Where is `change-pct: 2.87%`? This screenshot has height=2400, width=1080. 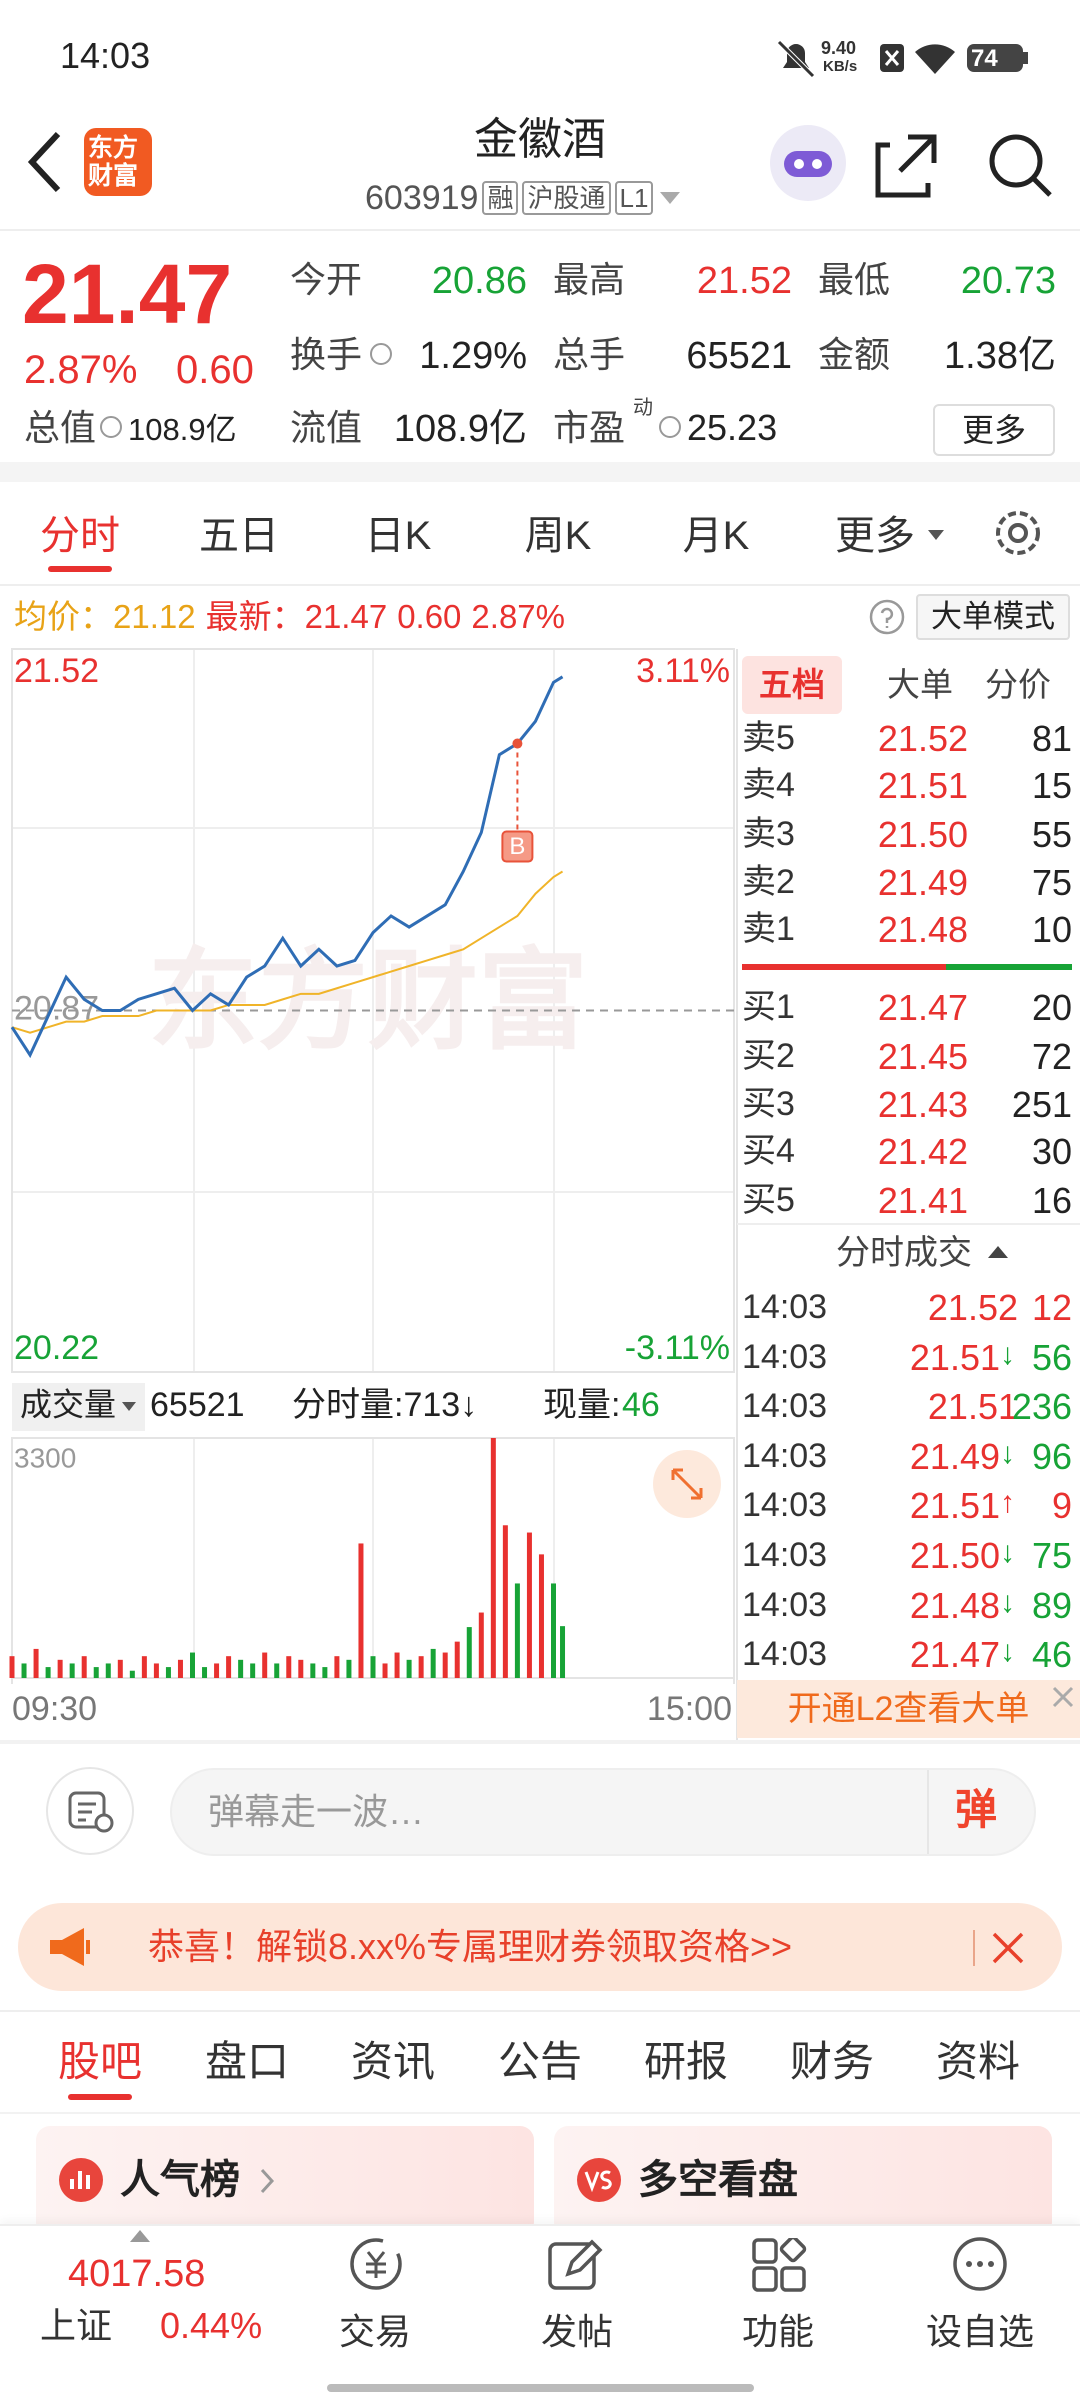 change-pct: 2.87% is located at coordinates (518, 616).